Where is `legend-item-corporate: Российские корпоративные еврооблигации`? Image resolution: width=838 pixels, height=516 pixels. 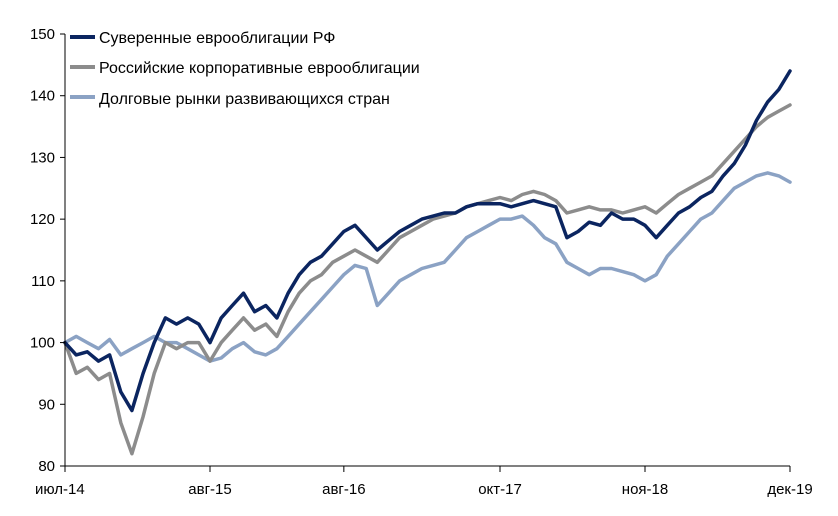
legend-item-corporate: Российские корпоративные еврооблигации is located at coordinates (245, 68).